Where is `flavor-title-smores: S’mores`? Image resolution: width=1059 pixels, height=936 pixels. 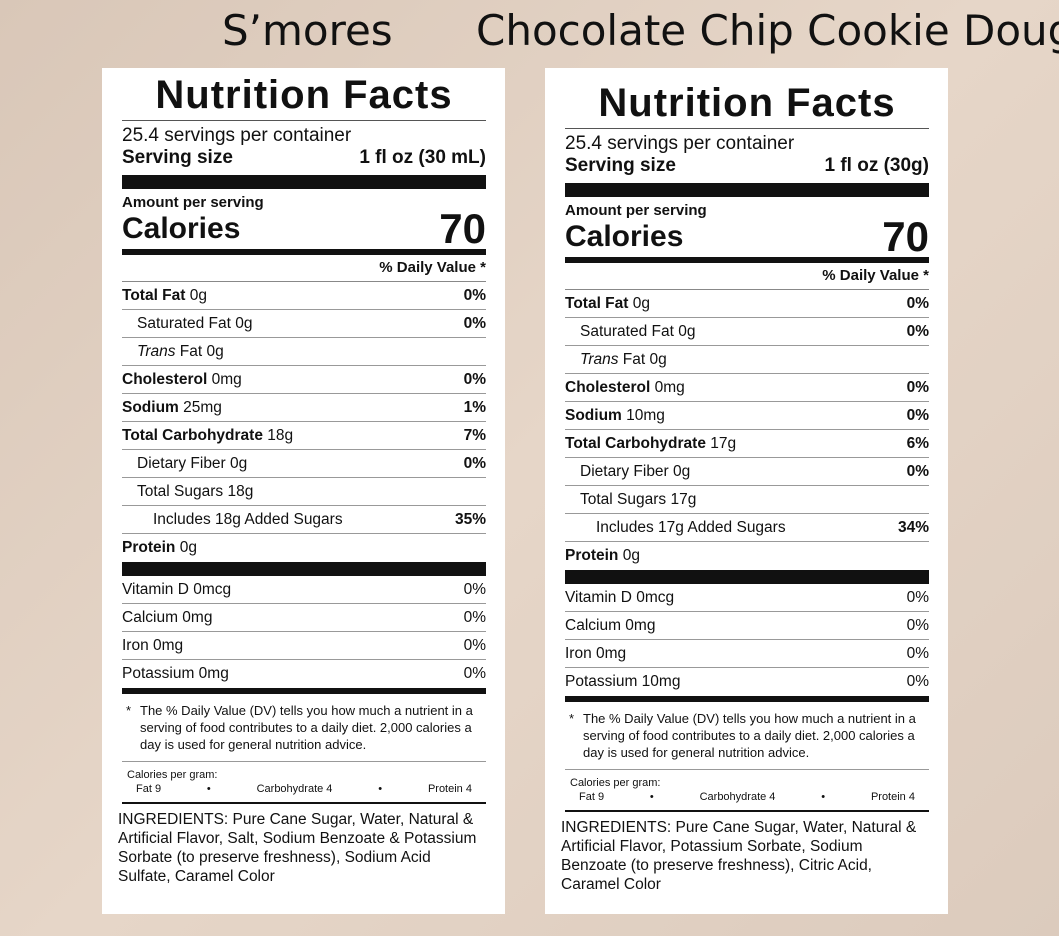
flavor-title-smores: S’mores is located at coordinates (307, 30).